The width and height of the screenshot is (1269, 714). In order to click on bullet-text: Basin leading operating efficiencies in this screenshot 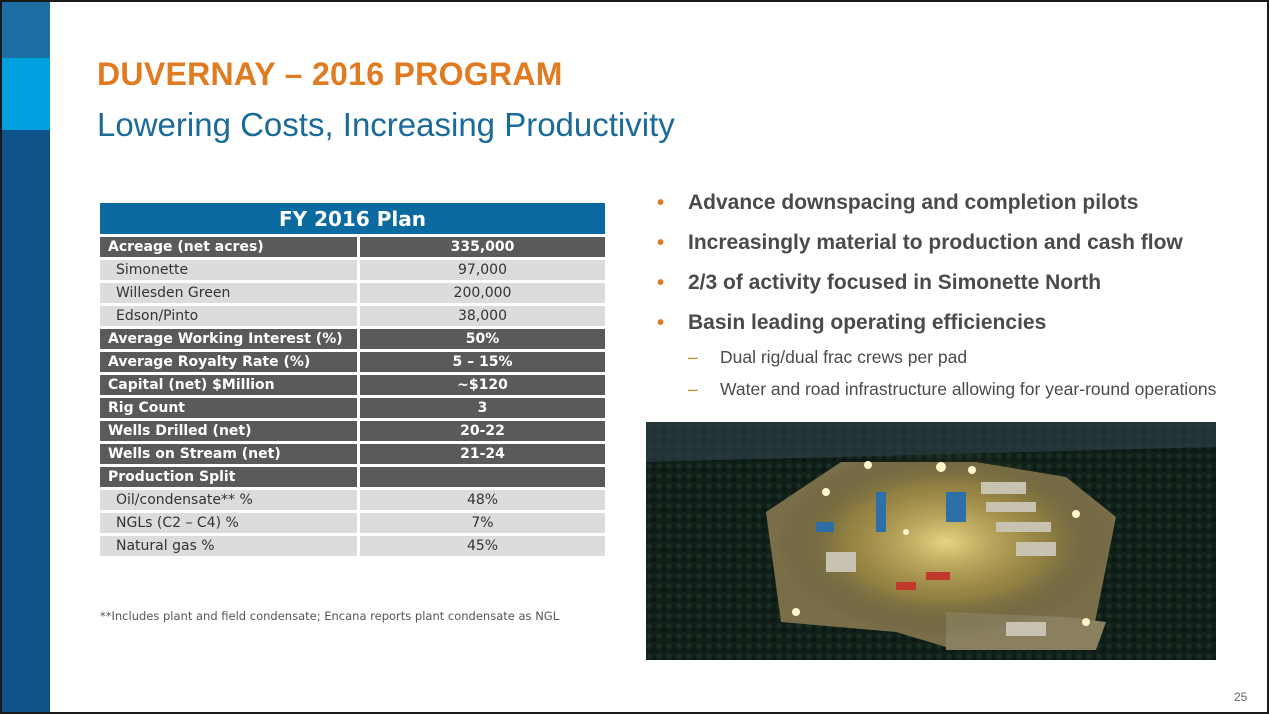, I will do `click(867, 322)`.